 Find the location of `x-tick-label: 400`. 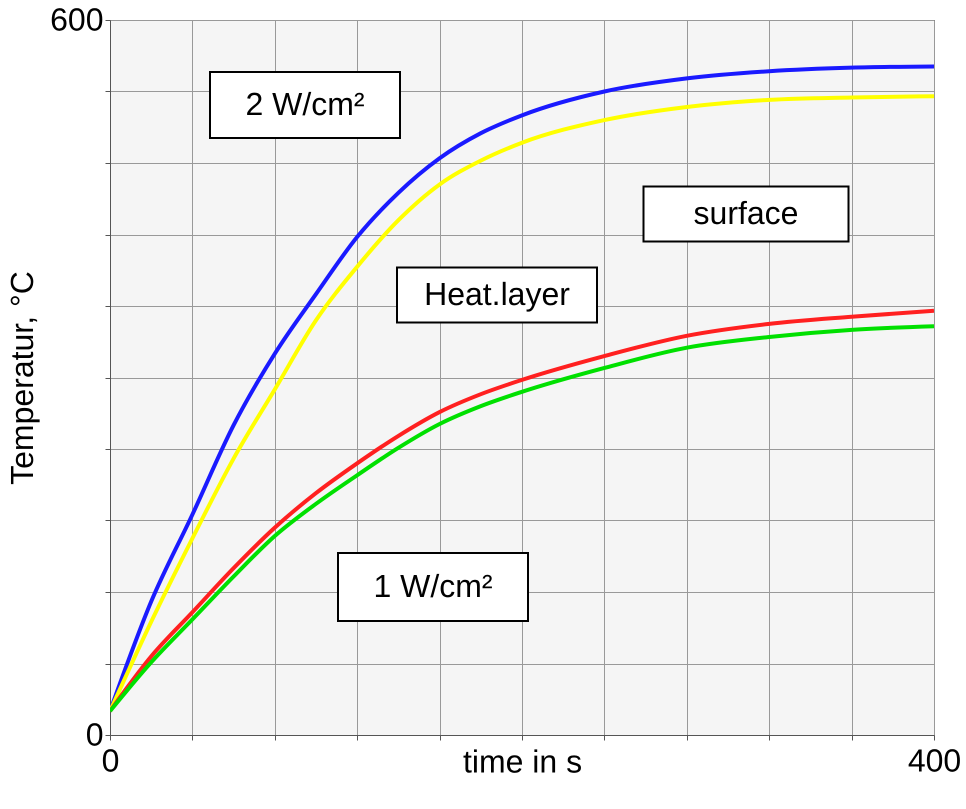

x-tick-label: 400 is located at coordinates (935, 760).